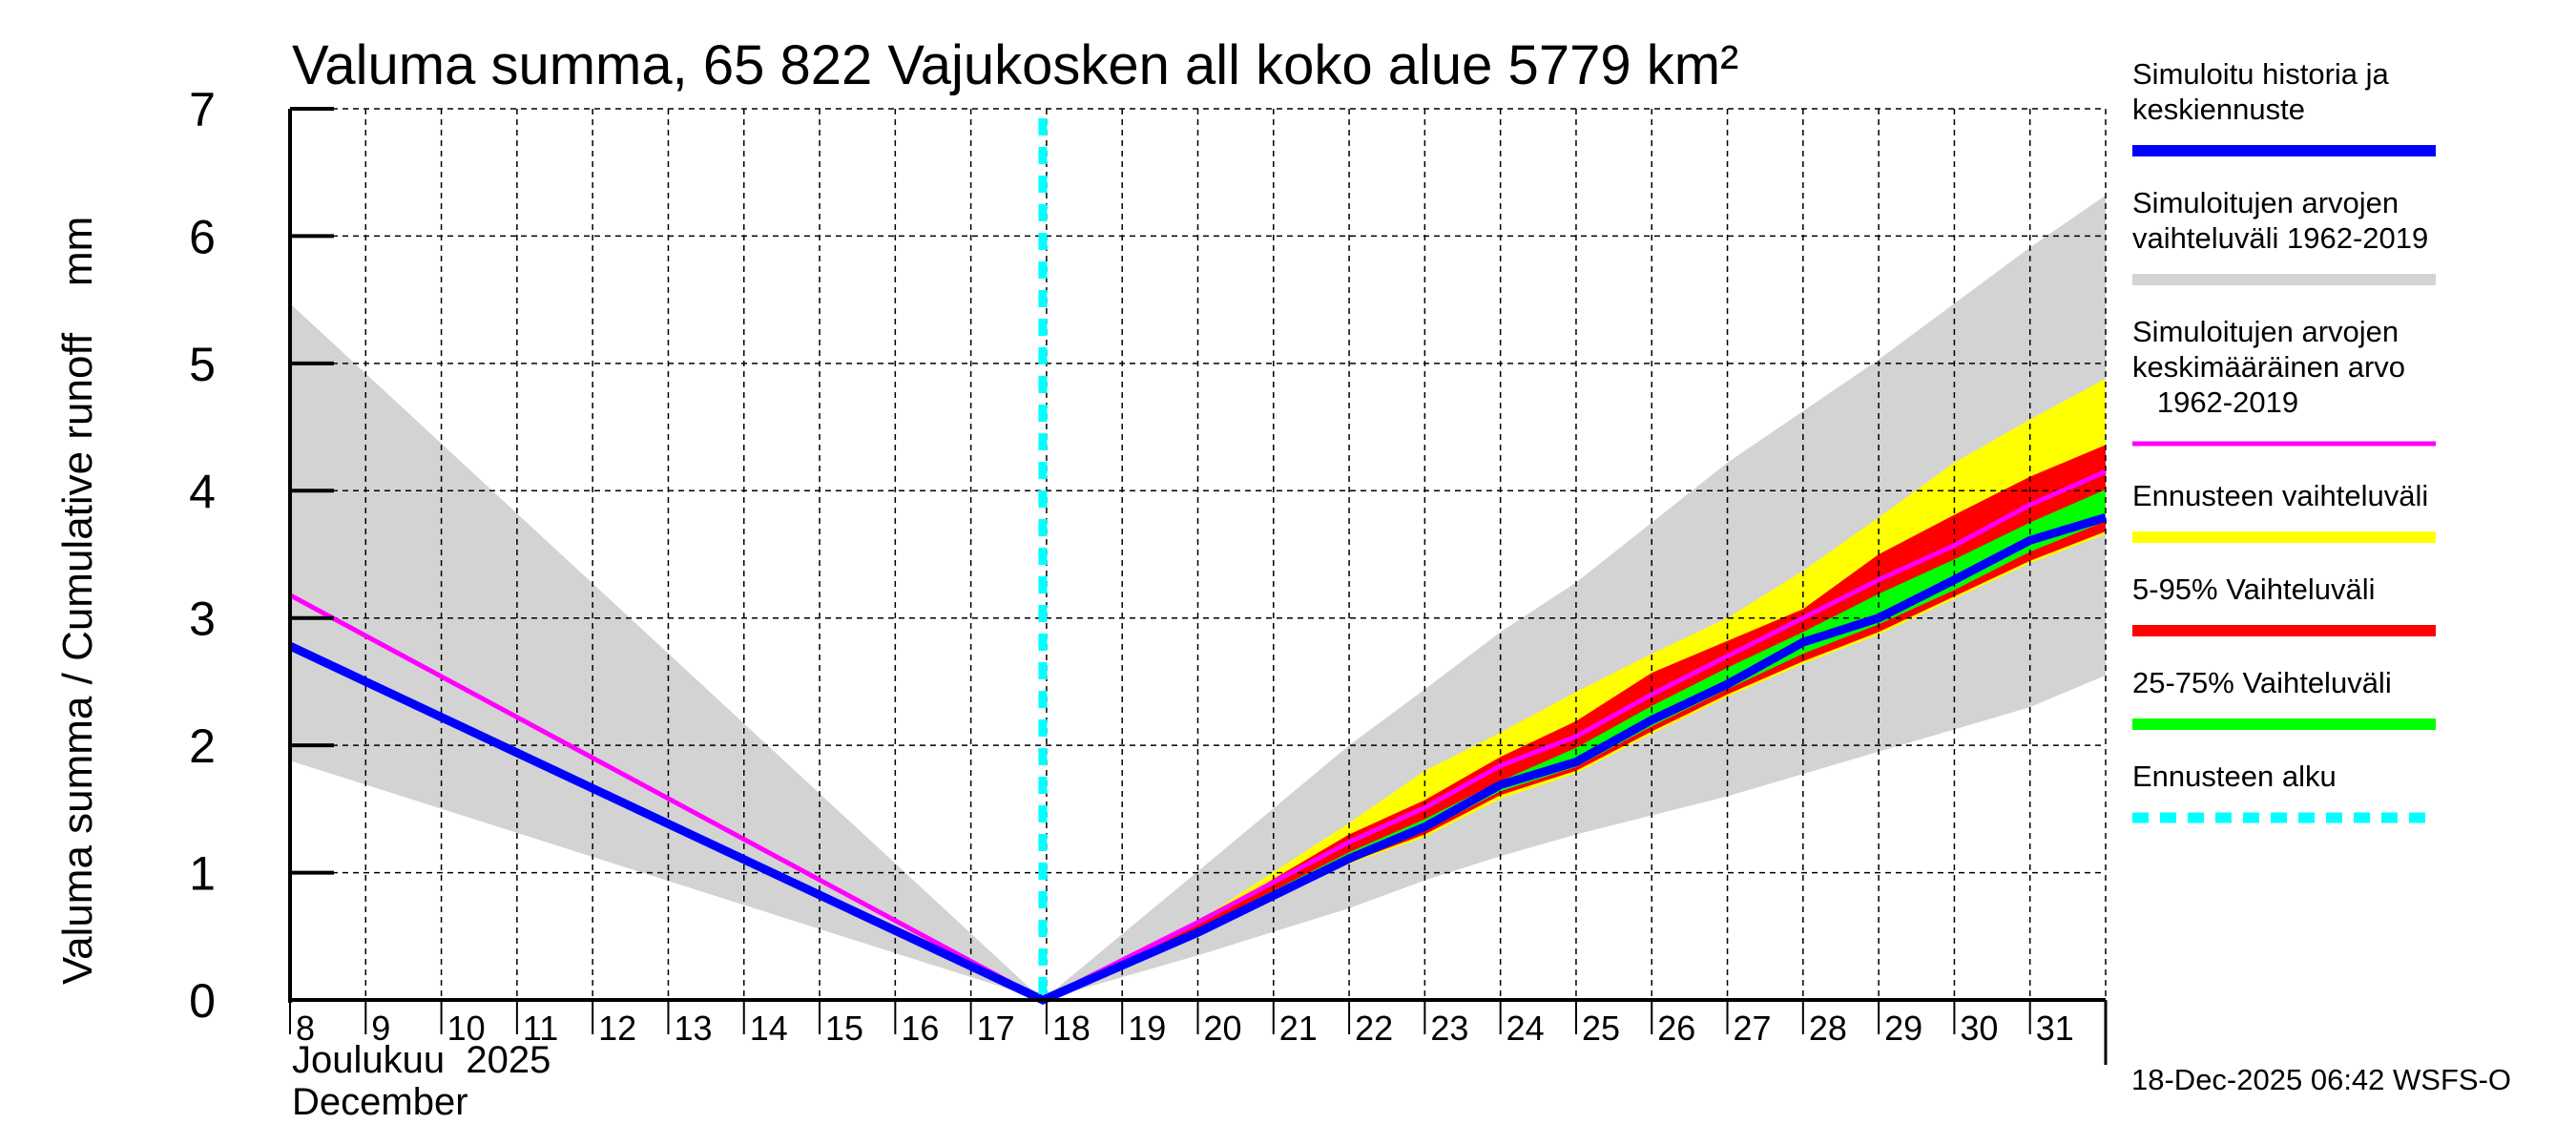 The image size is (2576, 1145). What do you see at coordinates (202, 874) in the screenshot?
I see `y-tick-label: 1` at bounding box center [202, 874].